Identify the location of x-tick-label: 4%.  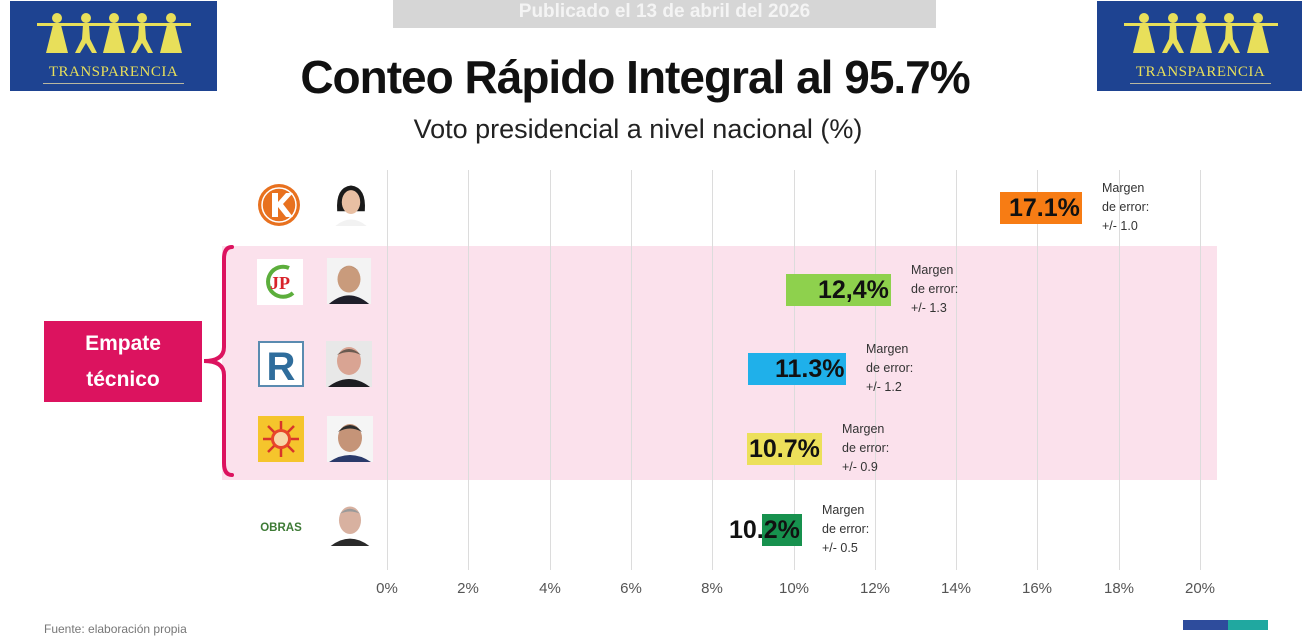
(550, 588).